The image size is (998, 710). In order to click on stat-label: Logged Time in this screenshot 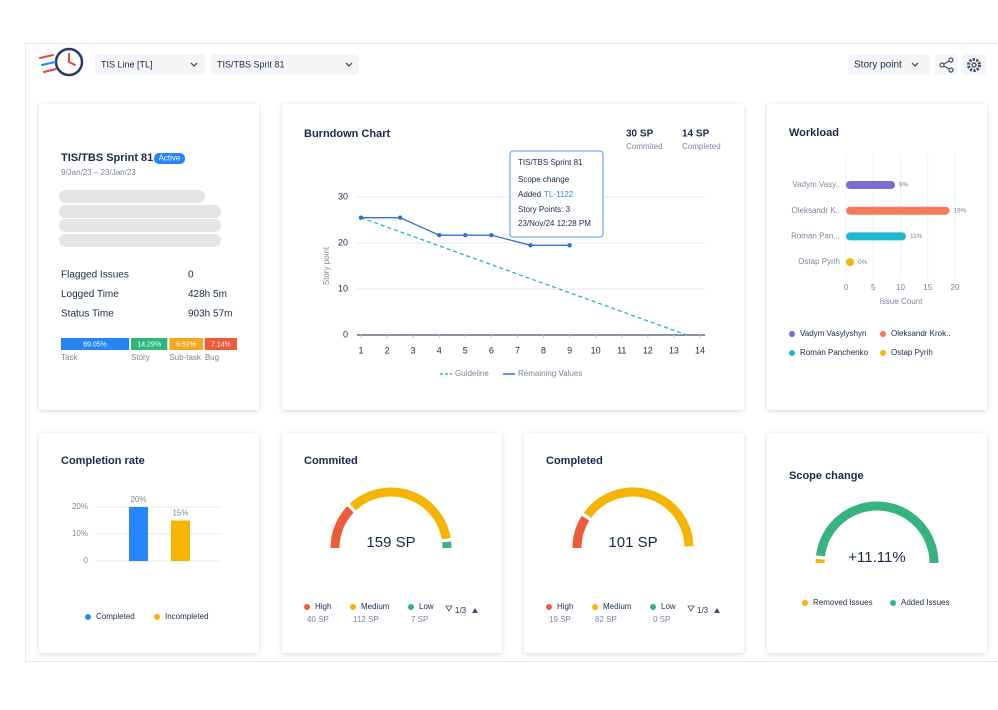, I will do `click(90, 294)`.